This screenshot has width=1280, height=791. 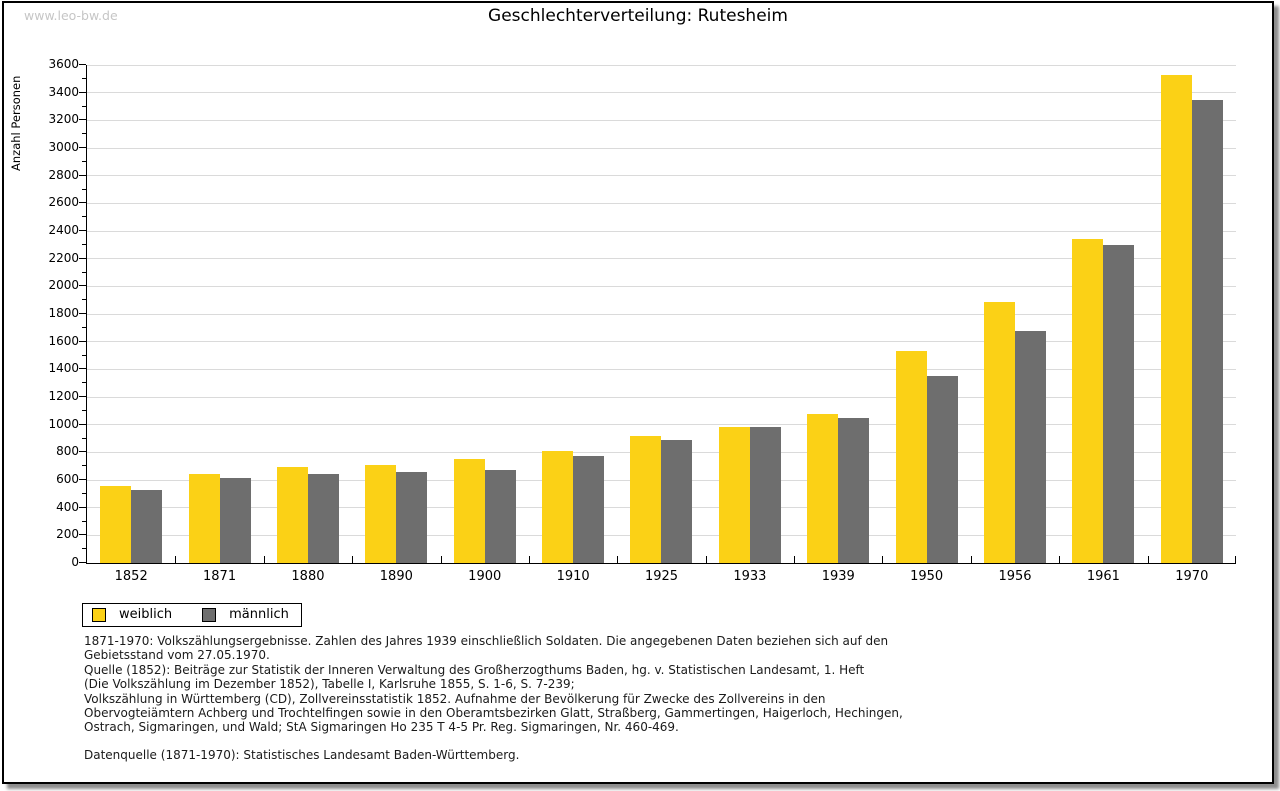 I want to click on y-axis-tick-label: 3600, so click(x=63, y=64).